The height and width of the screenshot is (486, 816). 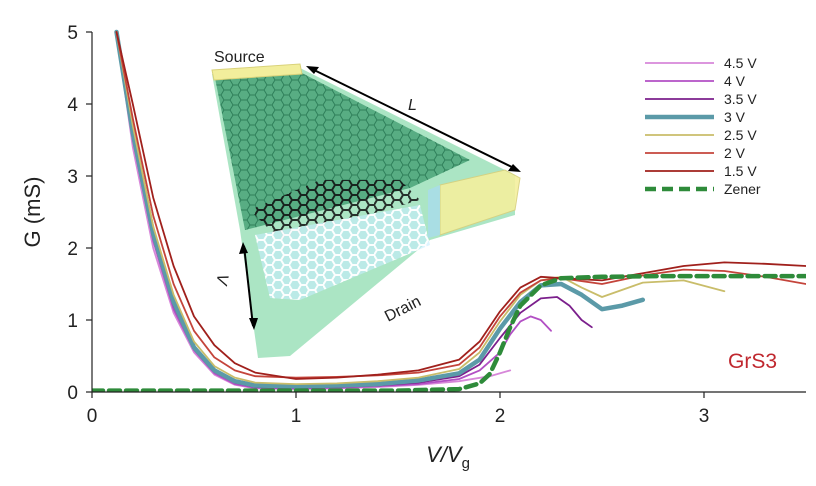 What do you see at coordinates (72, 393) in the screenshot?
I see `y-tick-label: 0` at bounding box center [72, 393].